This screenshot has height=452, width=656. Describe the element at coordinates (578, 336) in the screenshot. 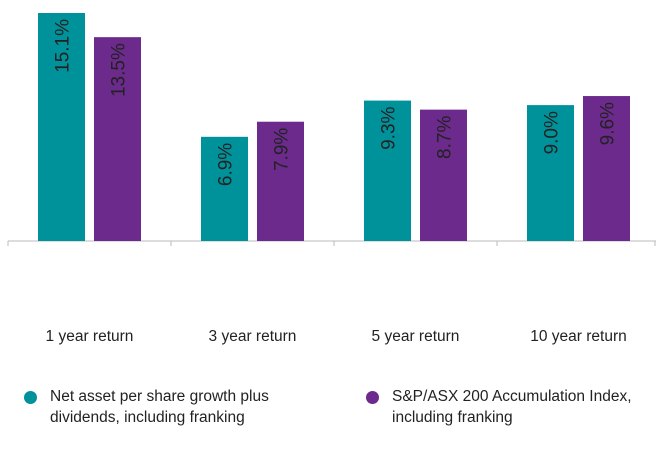

I see `x-tick-label: 10 year return` at that location.